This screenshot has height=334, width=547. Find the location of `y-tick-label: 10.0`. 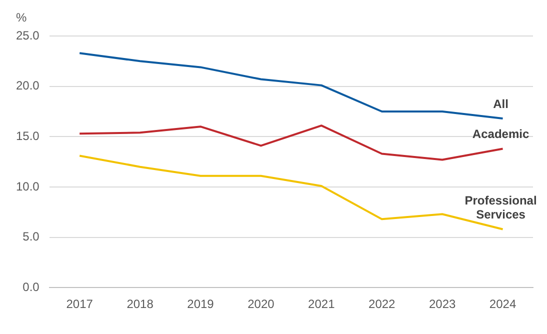

y-tick-label: 10.0 is located at coordinates (28, 186).